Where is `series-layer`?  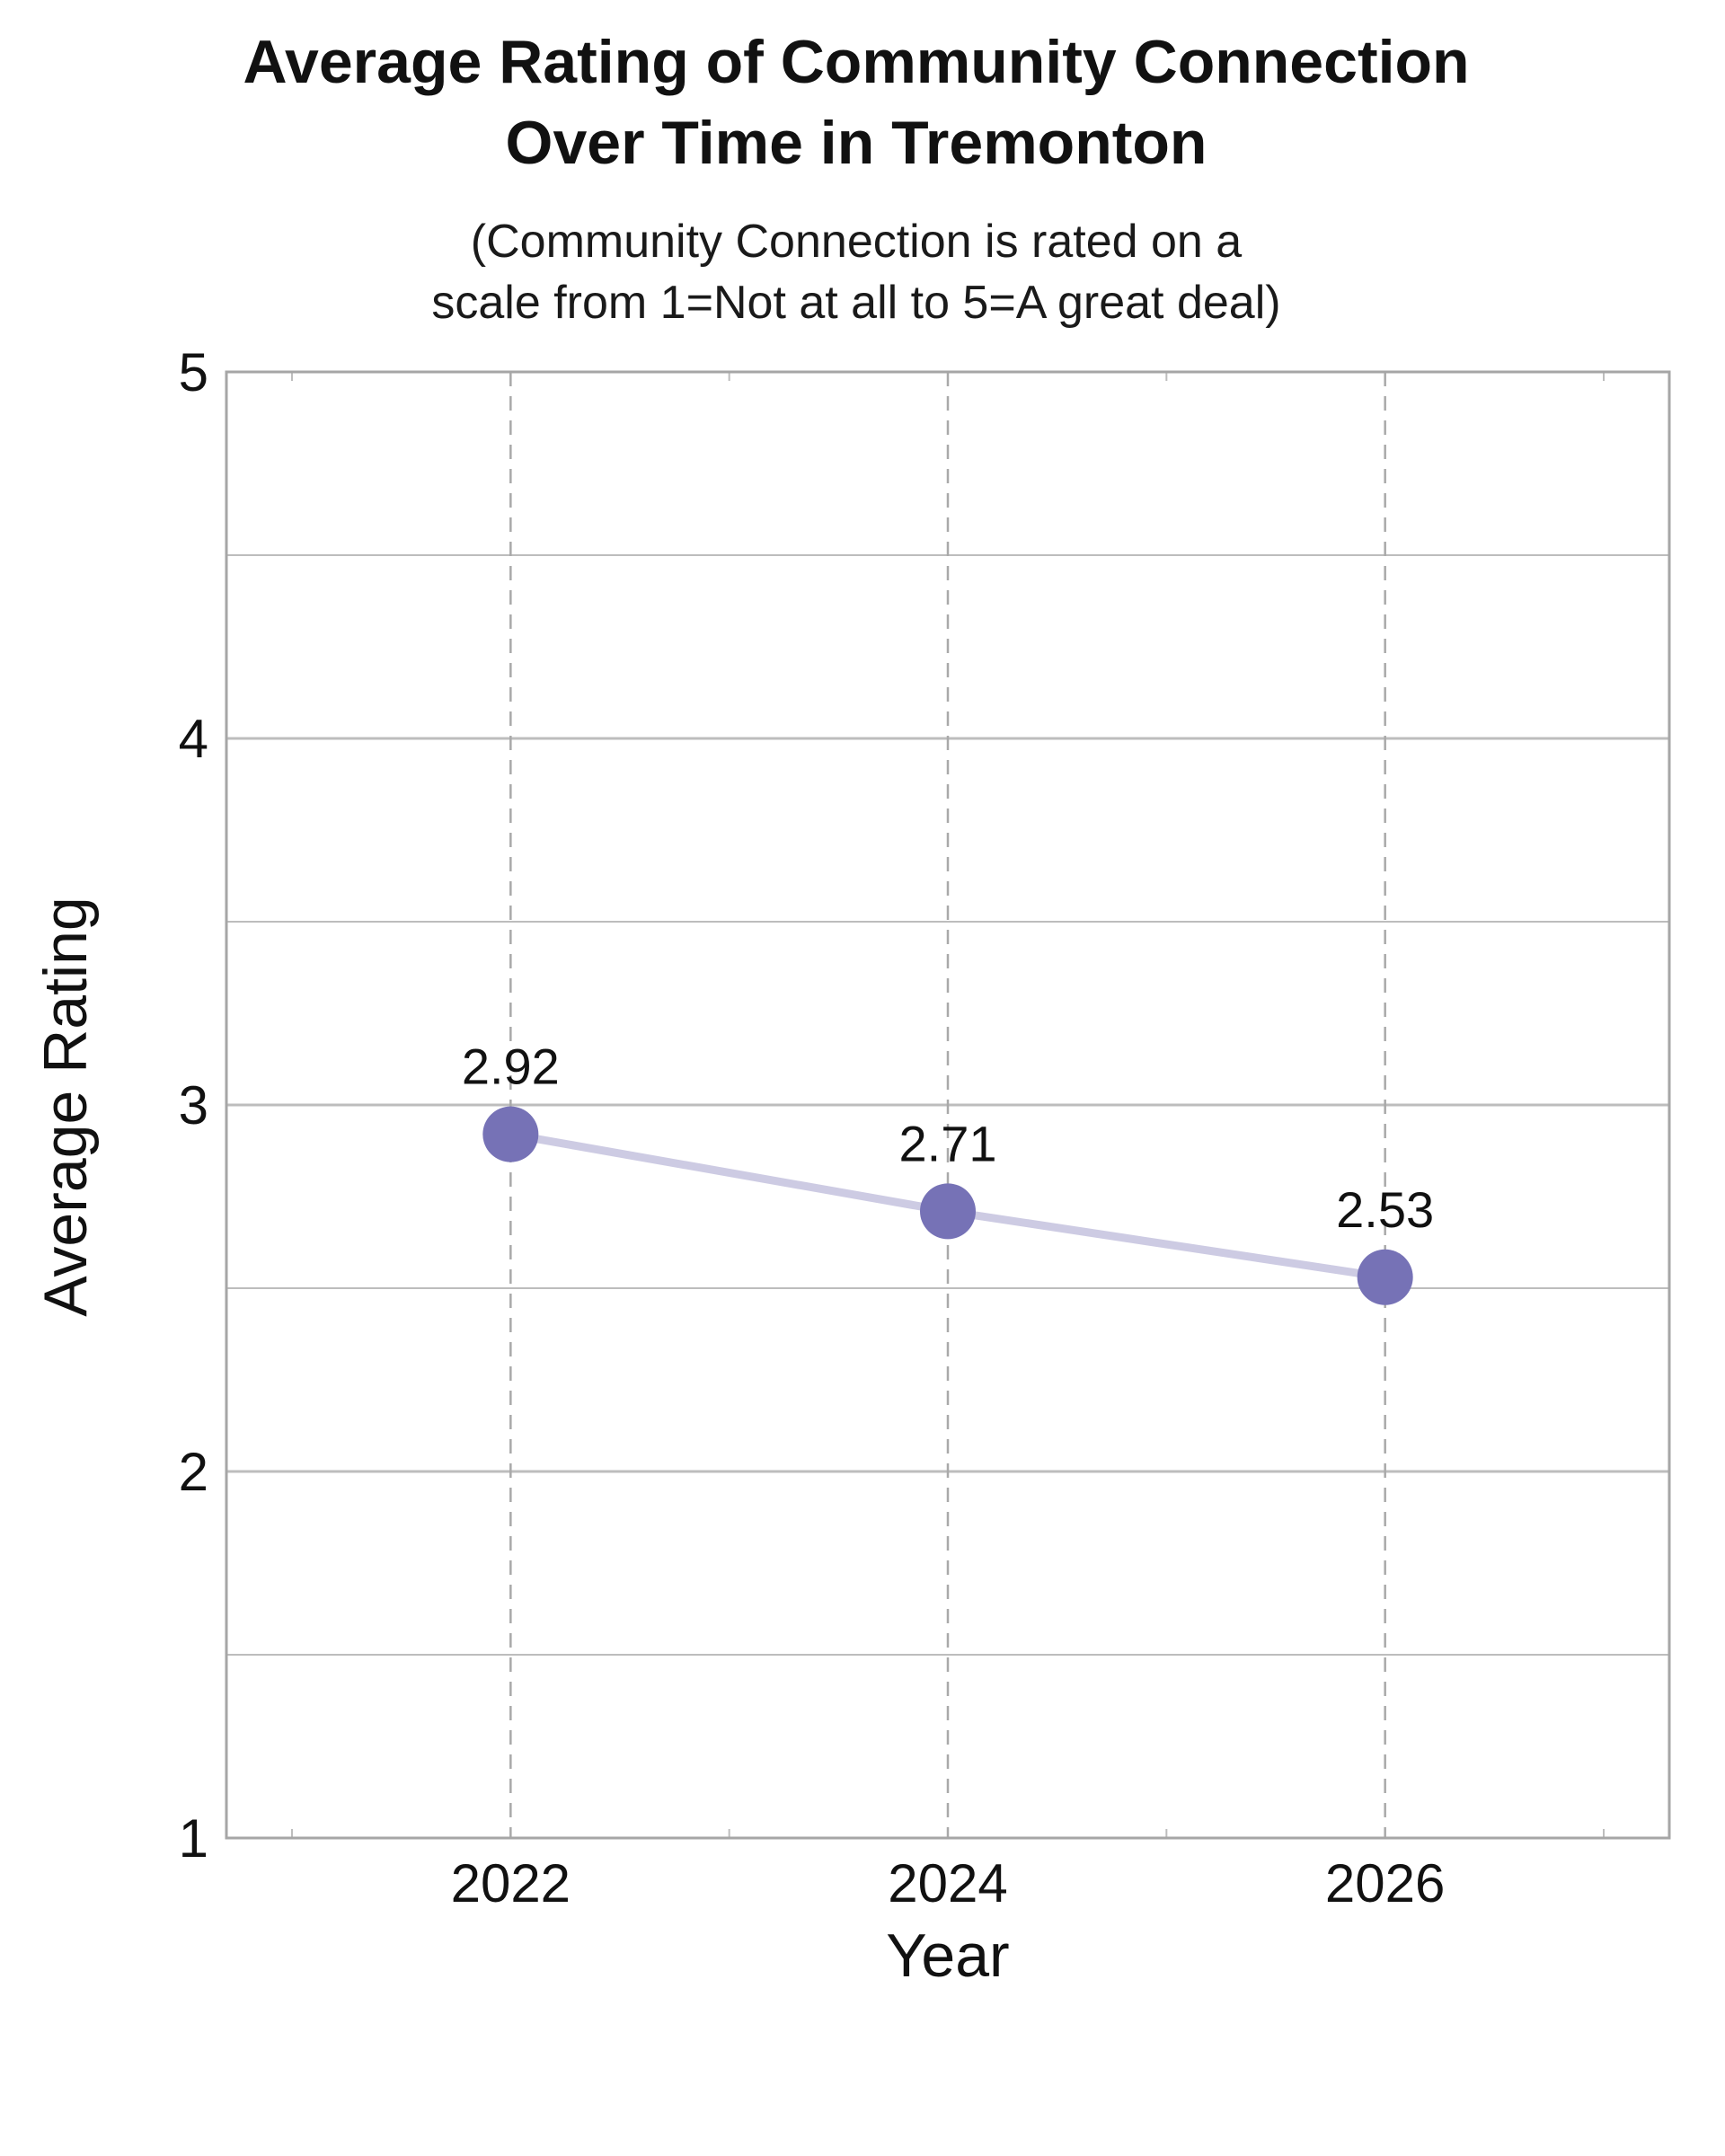 series-layer is located at coordinates (948, 1205).